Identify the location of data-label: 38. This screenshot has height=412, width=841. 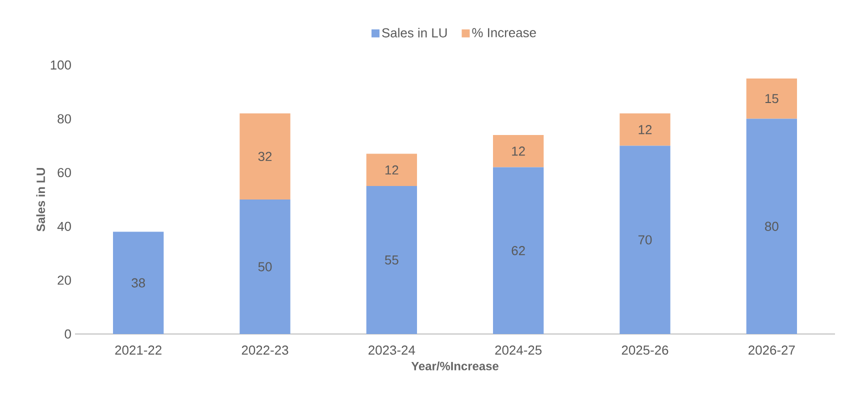
(138, 283).